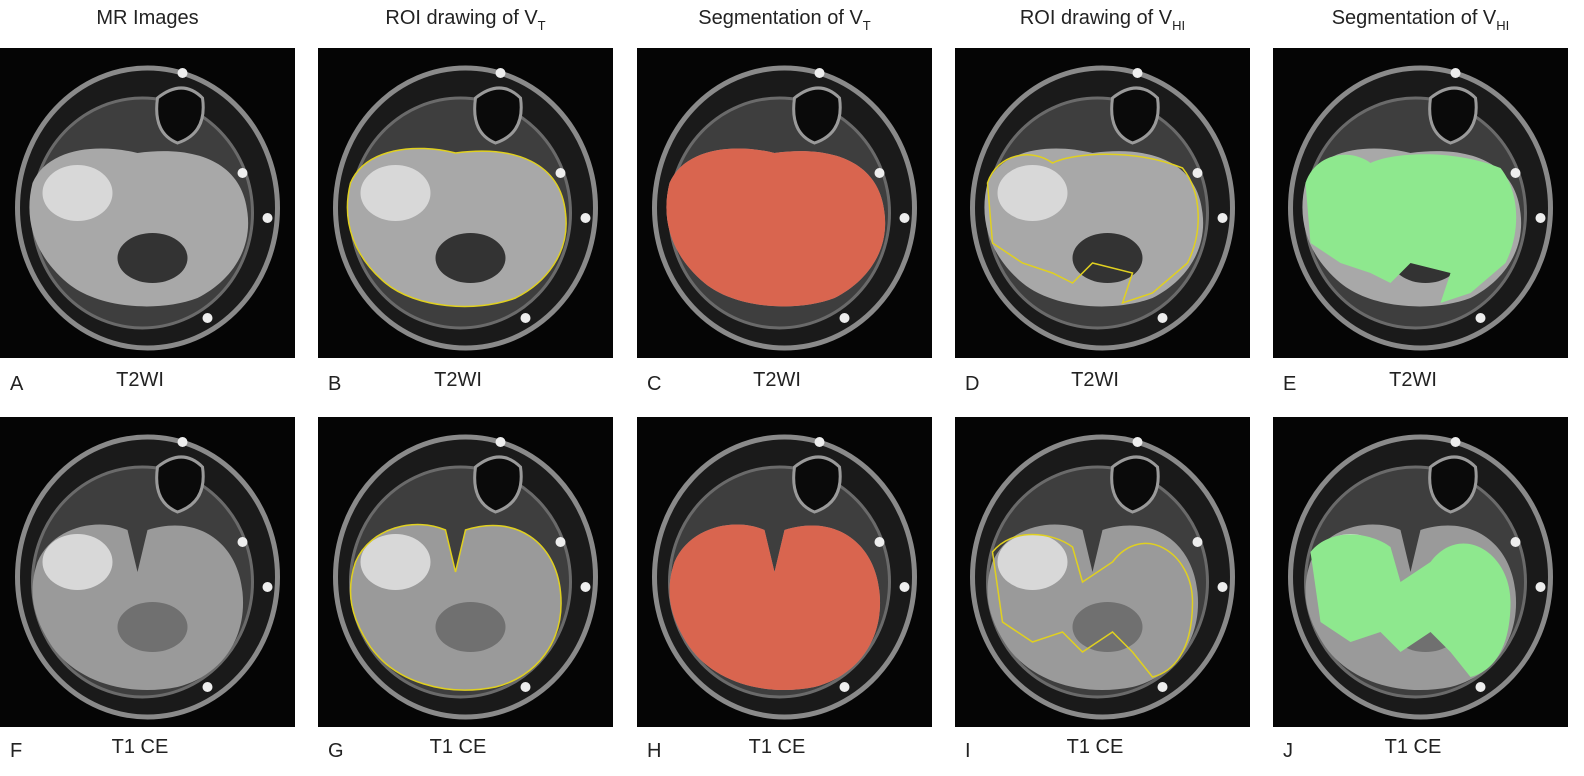 This screenshot has height=776, width=1584. I want to click on header-text: Segmentation of V, so click(780, 18).